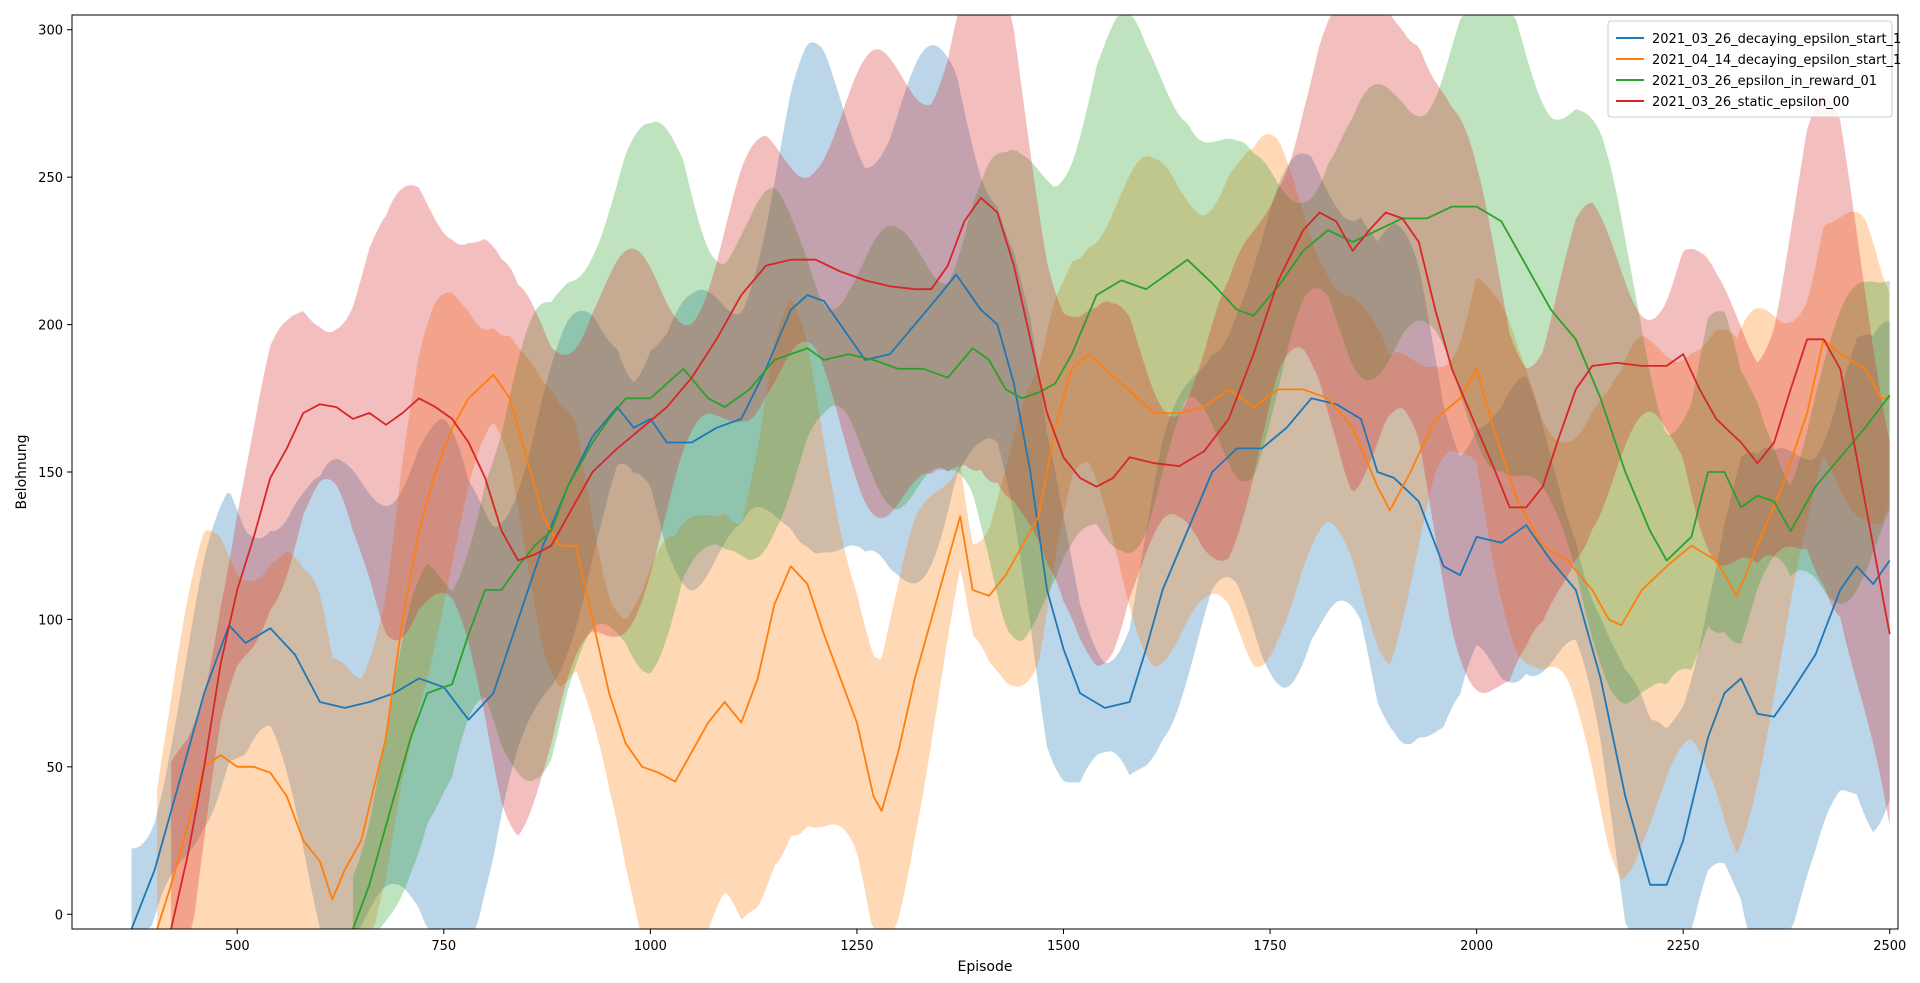  Describe the element at coordinates (985, 967) in the screenshot. I see `x-axis-label: Episode` at that location.